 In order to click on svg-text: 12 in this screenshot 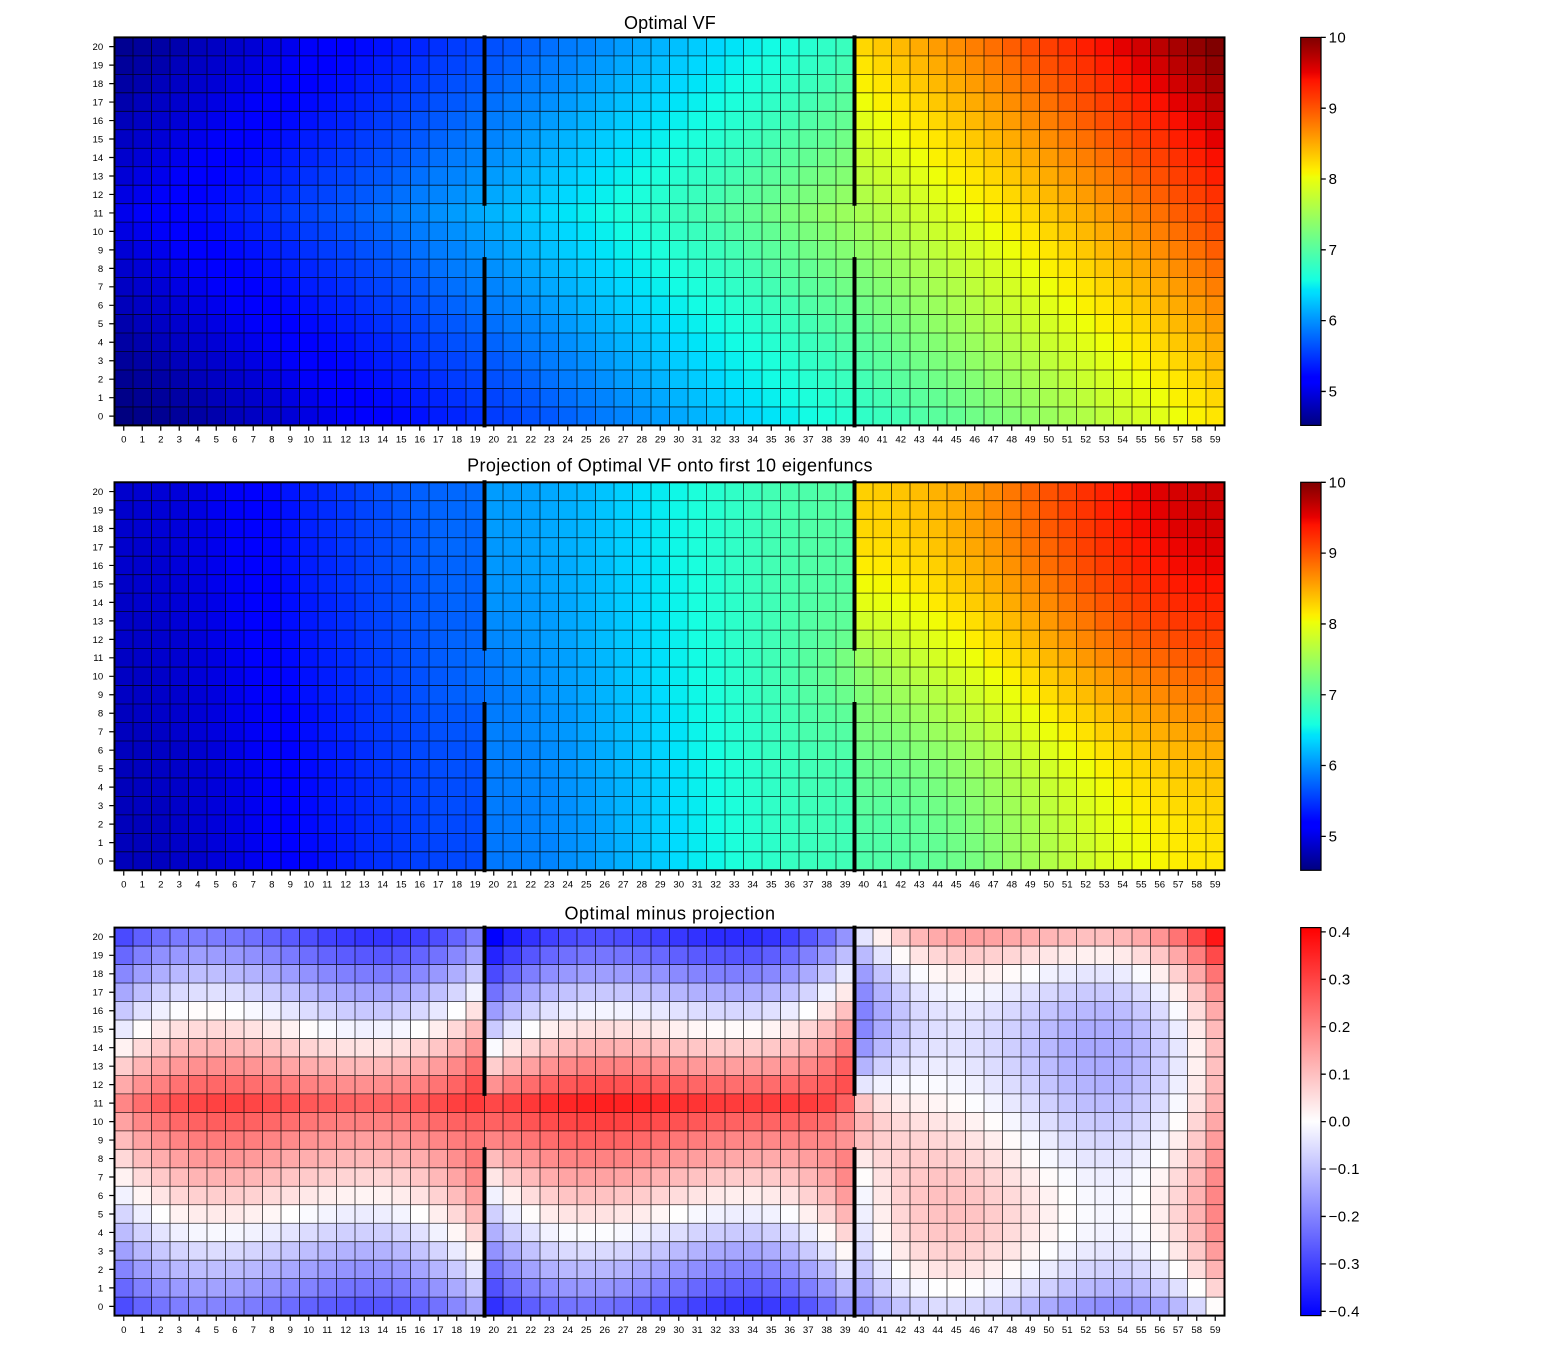, I will do `click(345, 440)`.